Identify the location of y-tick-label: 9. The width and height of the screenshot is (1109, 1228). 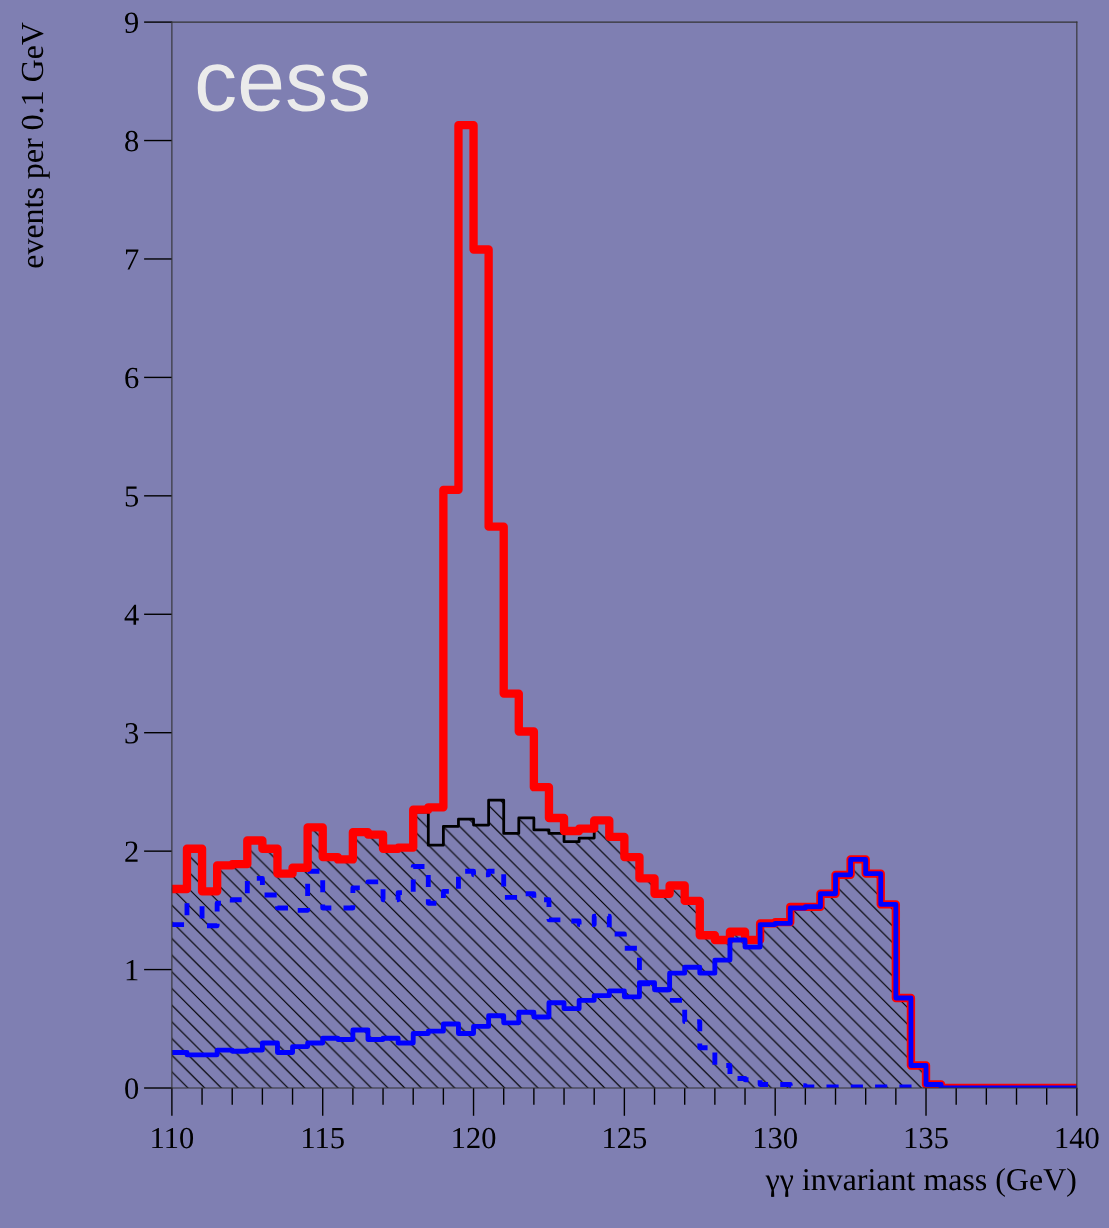
(131, 23).